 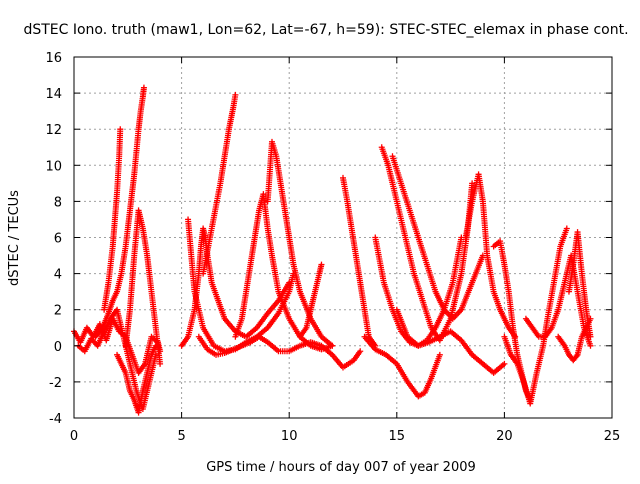 What do you see at coordinates (53, 94) in the screenshot?
I see `y-tick-label: 14` at bounding box center [53, 94].